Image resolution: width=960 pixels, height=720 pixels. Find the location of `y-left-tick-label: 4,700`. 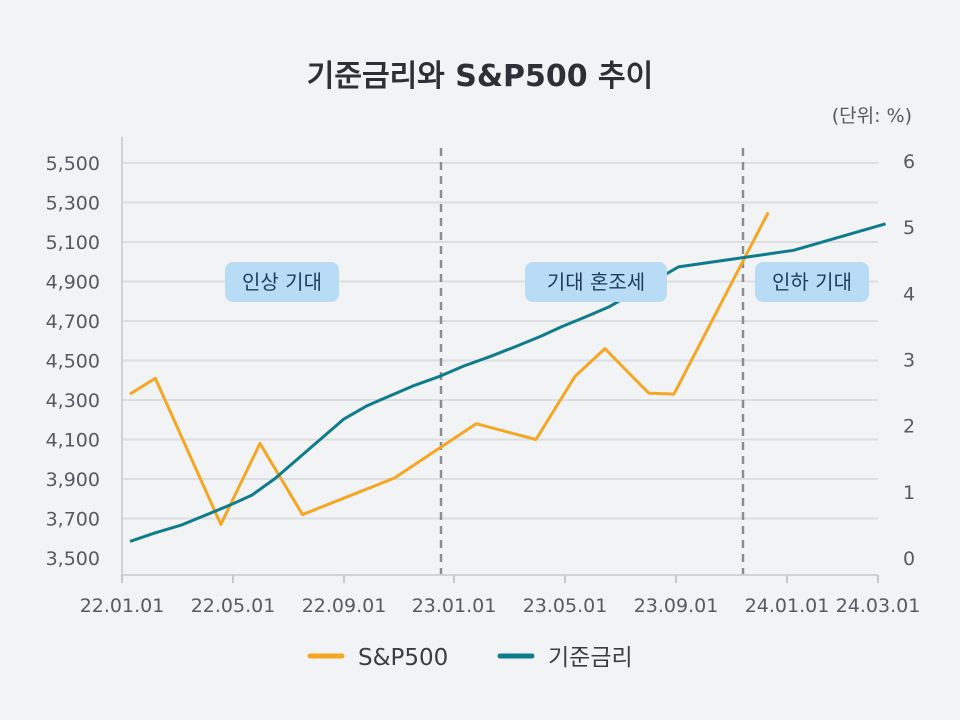

y-left-tick-label: 4,700 is located at coordinates (73, 322).